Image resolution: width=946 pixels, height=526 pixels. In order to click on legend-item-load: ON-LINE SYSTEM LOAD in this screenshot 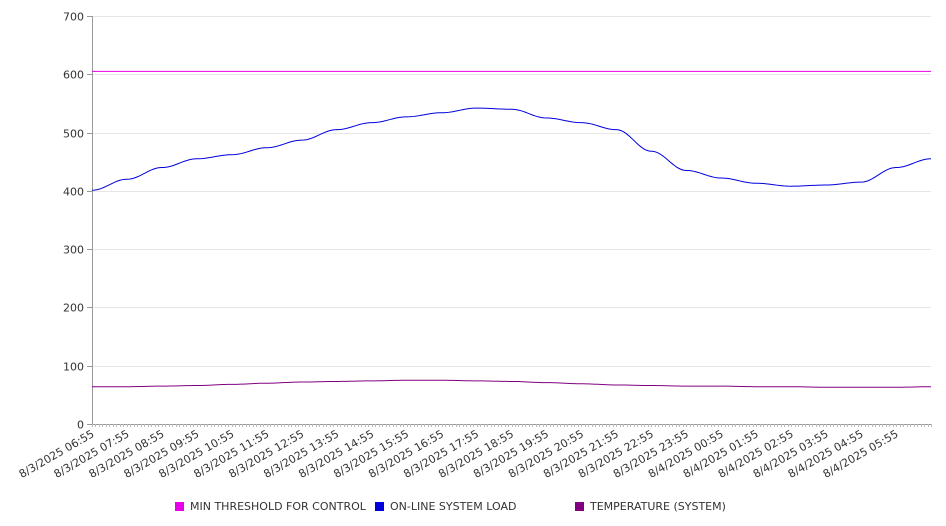, I will do `click(445, 506)`.